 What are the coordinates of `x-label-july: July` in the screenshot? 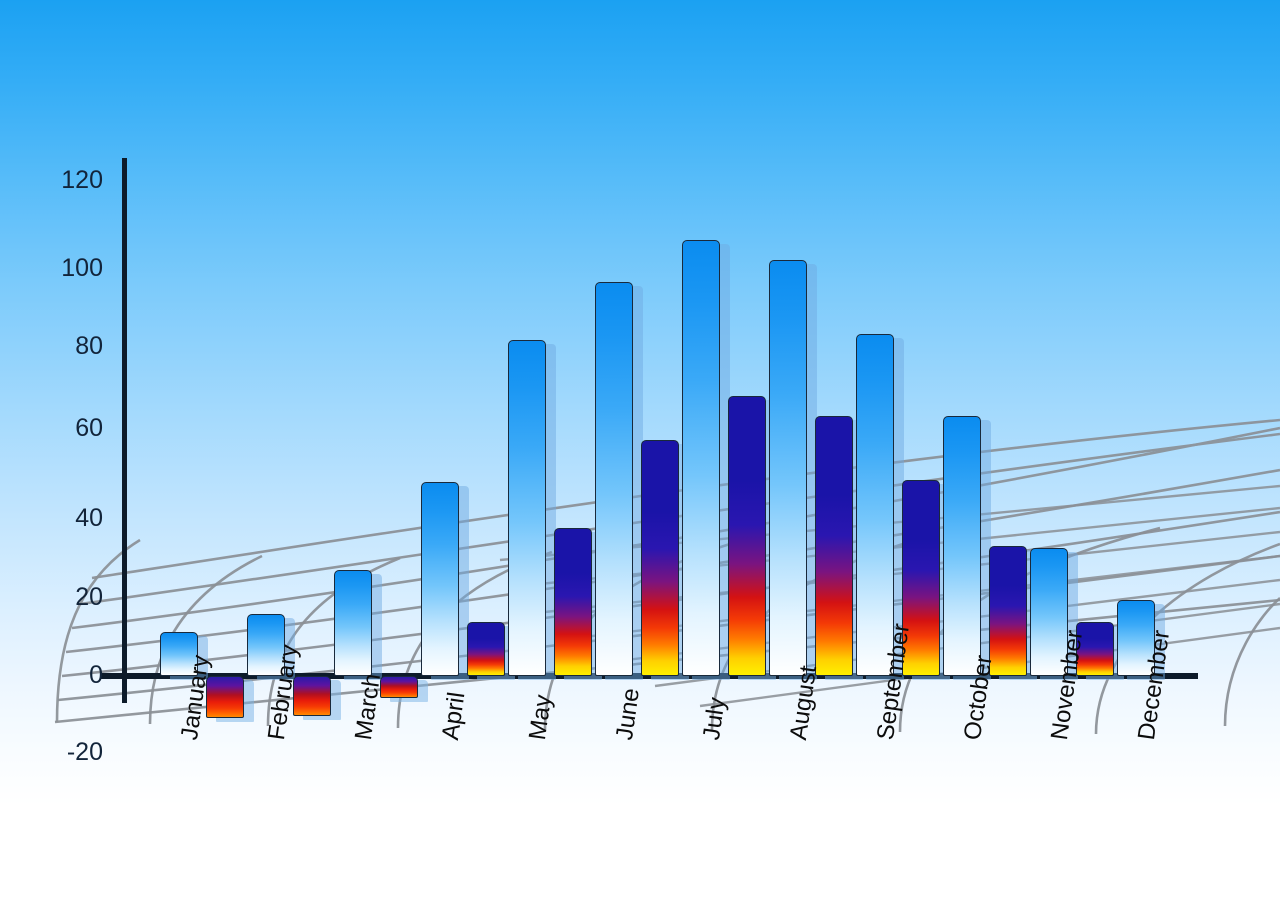 It's located at (714, 718).